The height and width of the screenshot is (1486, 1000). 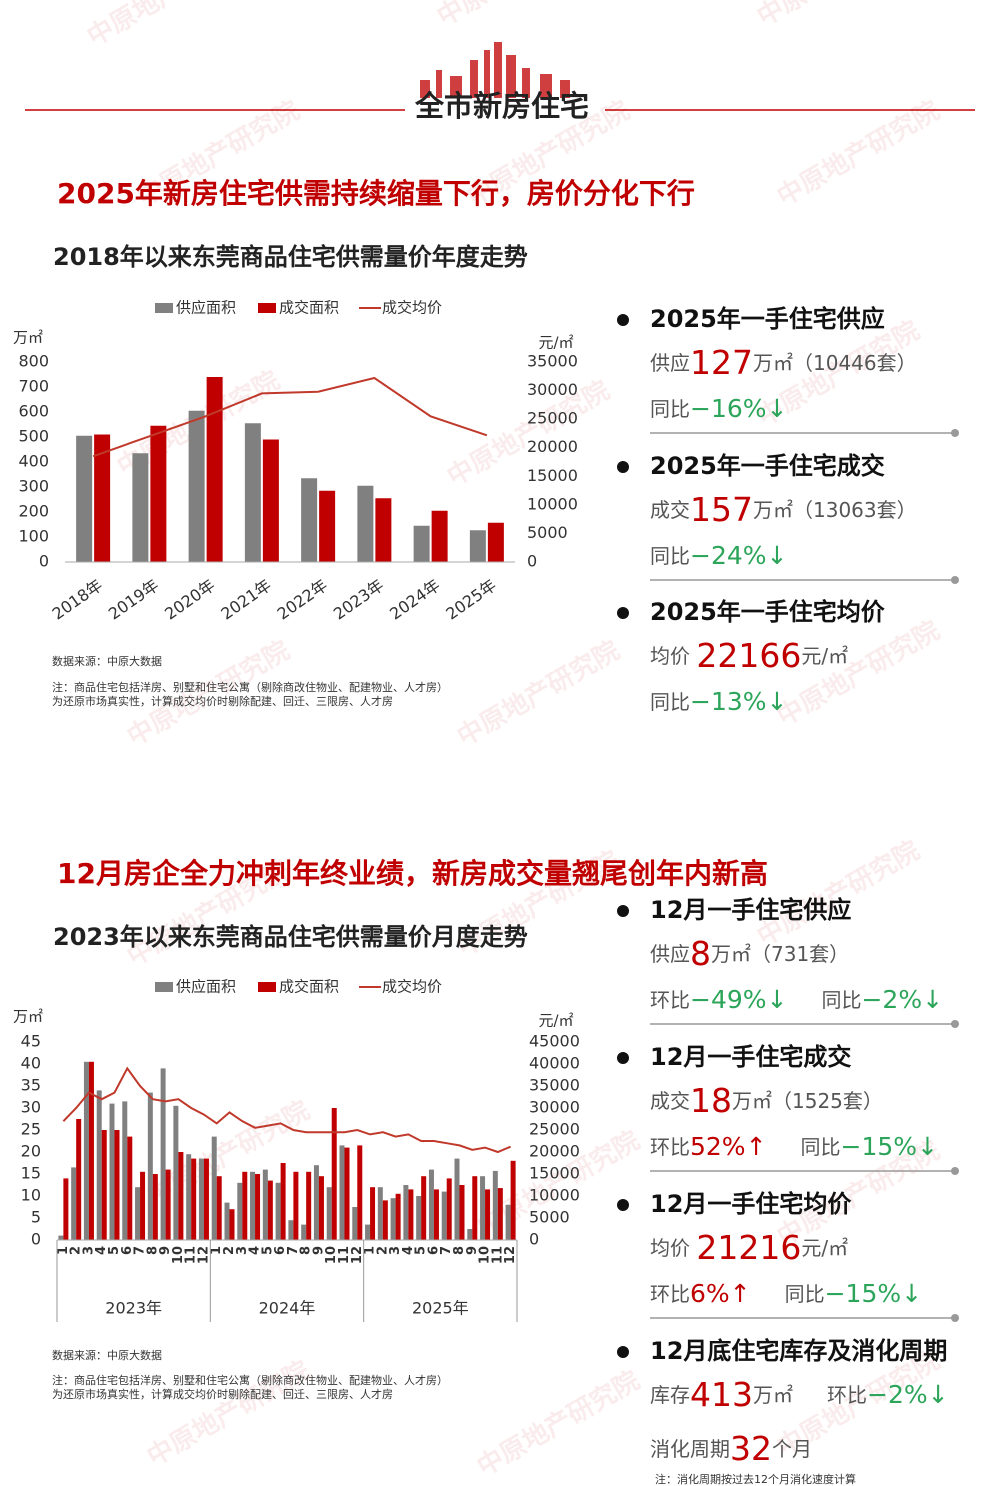 I want to click on stat-segment: 6%↑, so click(x=720, y=1293).